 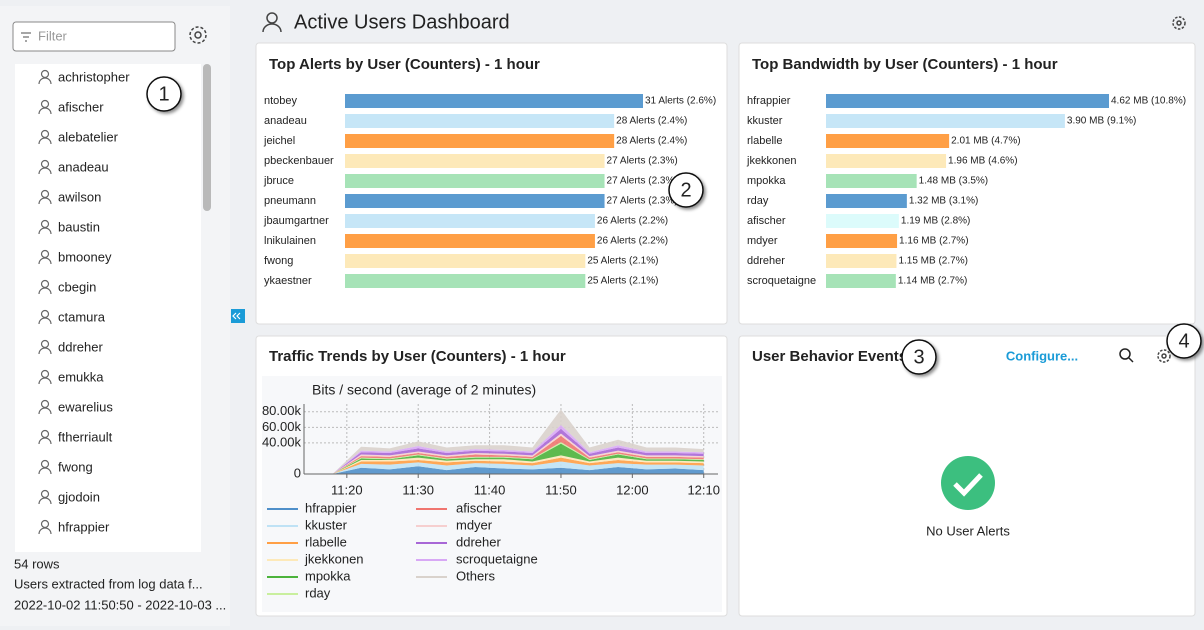 What do you see at coordinates (94, 36) in the screenshot?
I see `filter-input` at bounding box center [94, 36].